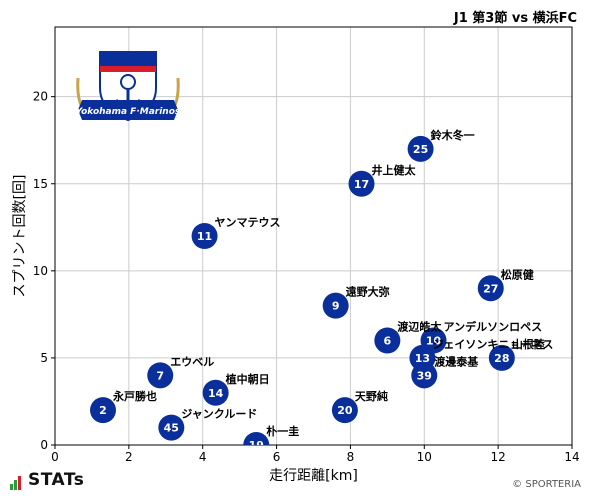  I want to click on point-number: 28, so click(501, 358).